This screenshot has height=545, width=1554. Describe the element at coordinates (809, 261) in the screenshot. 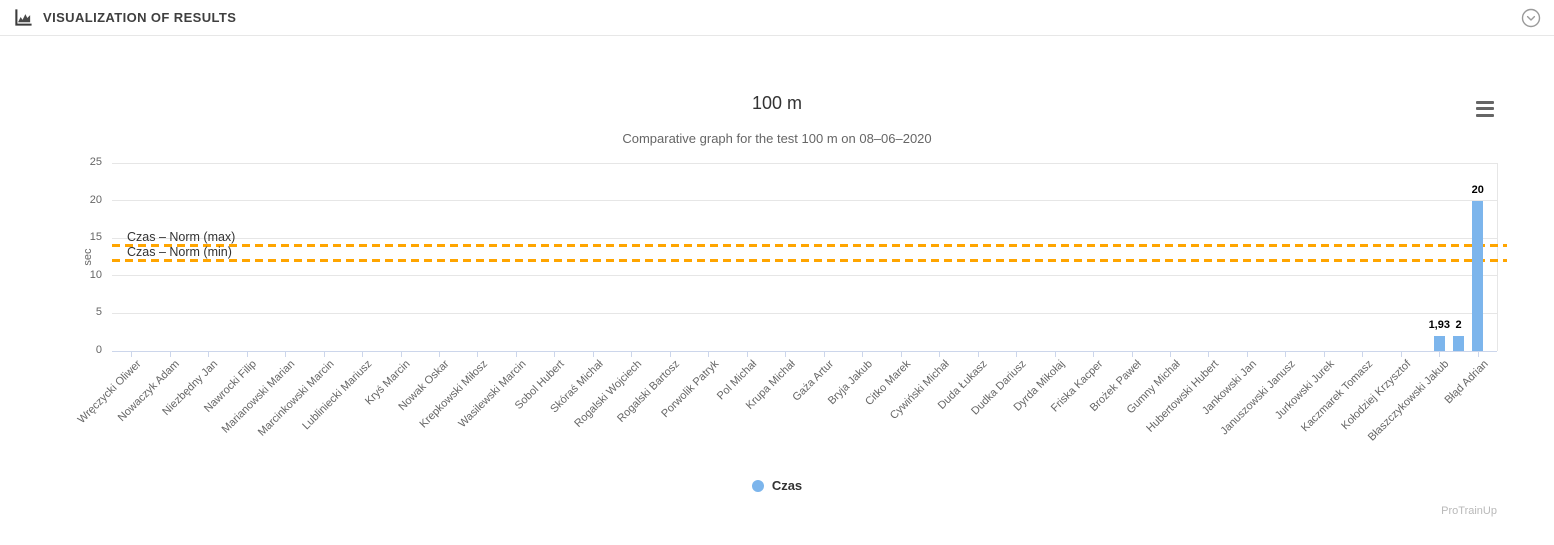

I see `norm-line-min` at that location.